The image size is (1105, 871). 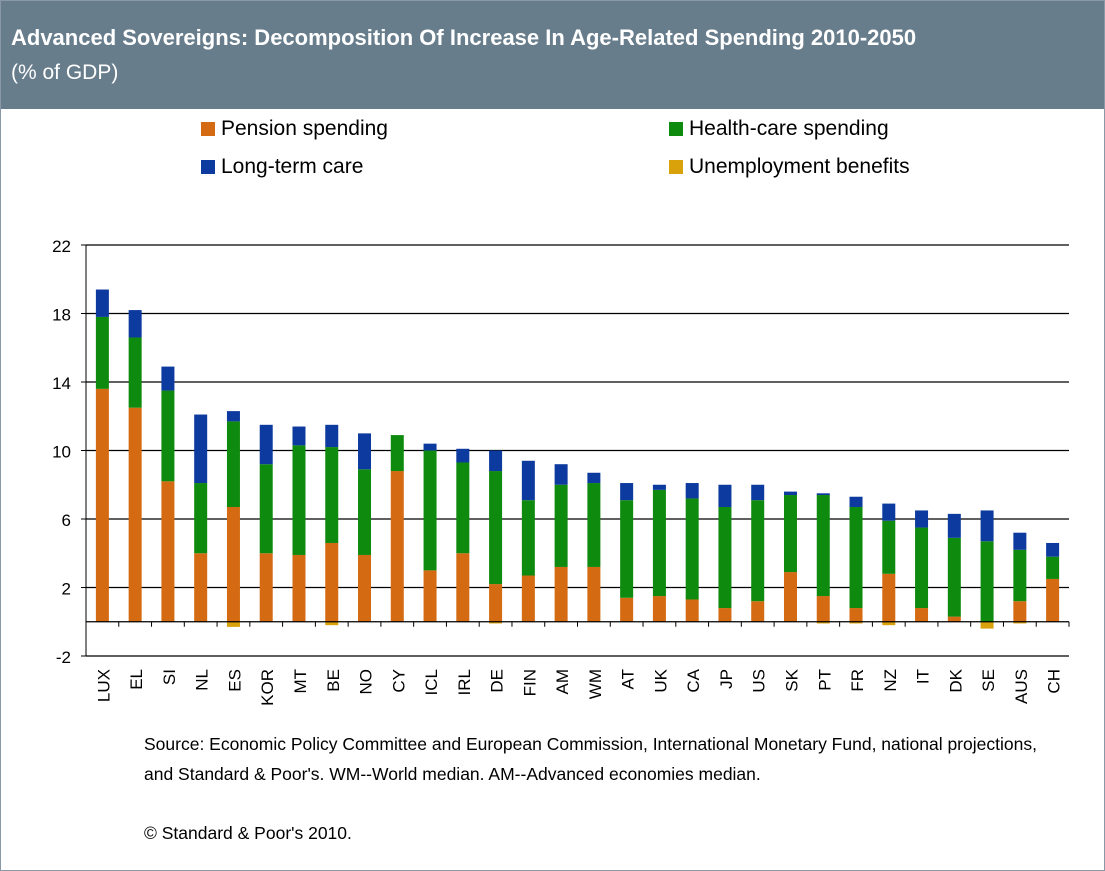 I want to click on x-tick-label: KOR, so click(x=267, y=687).